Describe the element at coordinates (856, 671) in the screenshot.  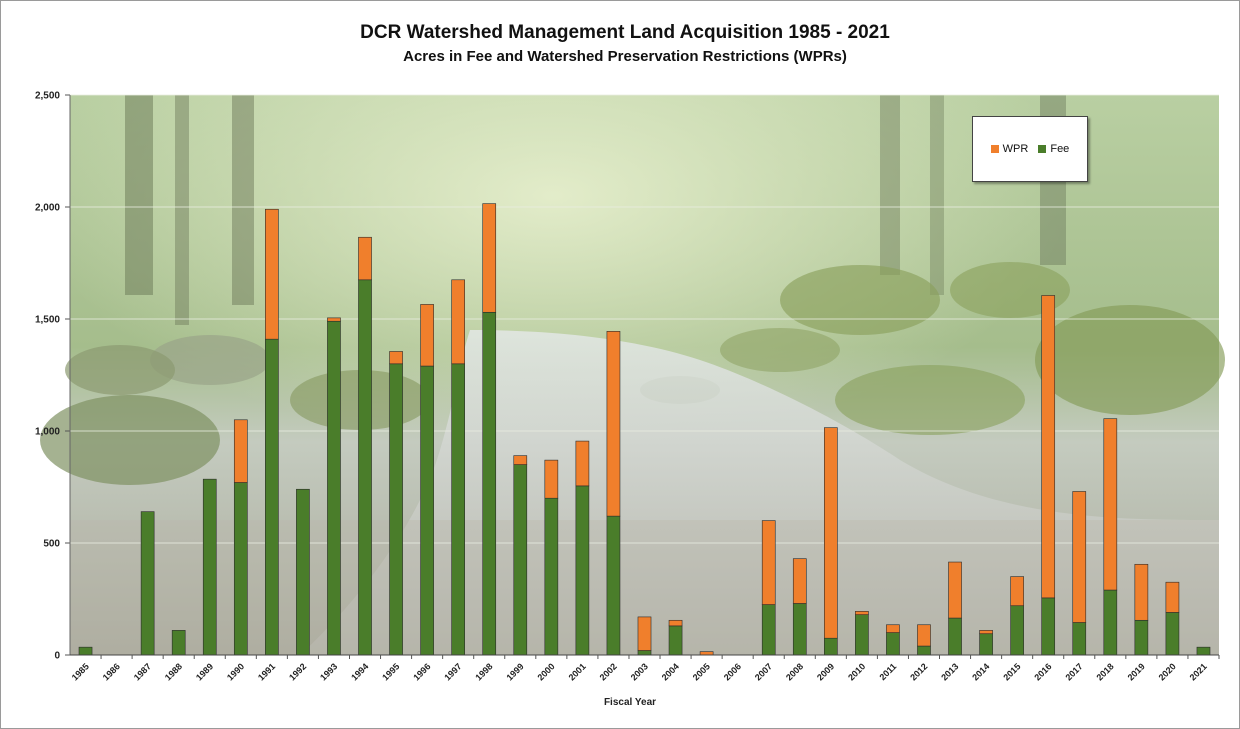
I see `x-tick-label: 2010` at that location.